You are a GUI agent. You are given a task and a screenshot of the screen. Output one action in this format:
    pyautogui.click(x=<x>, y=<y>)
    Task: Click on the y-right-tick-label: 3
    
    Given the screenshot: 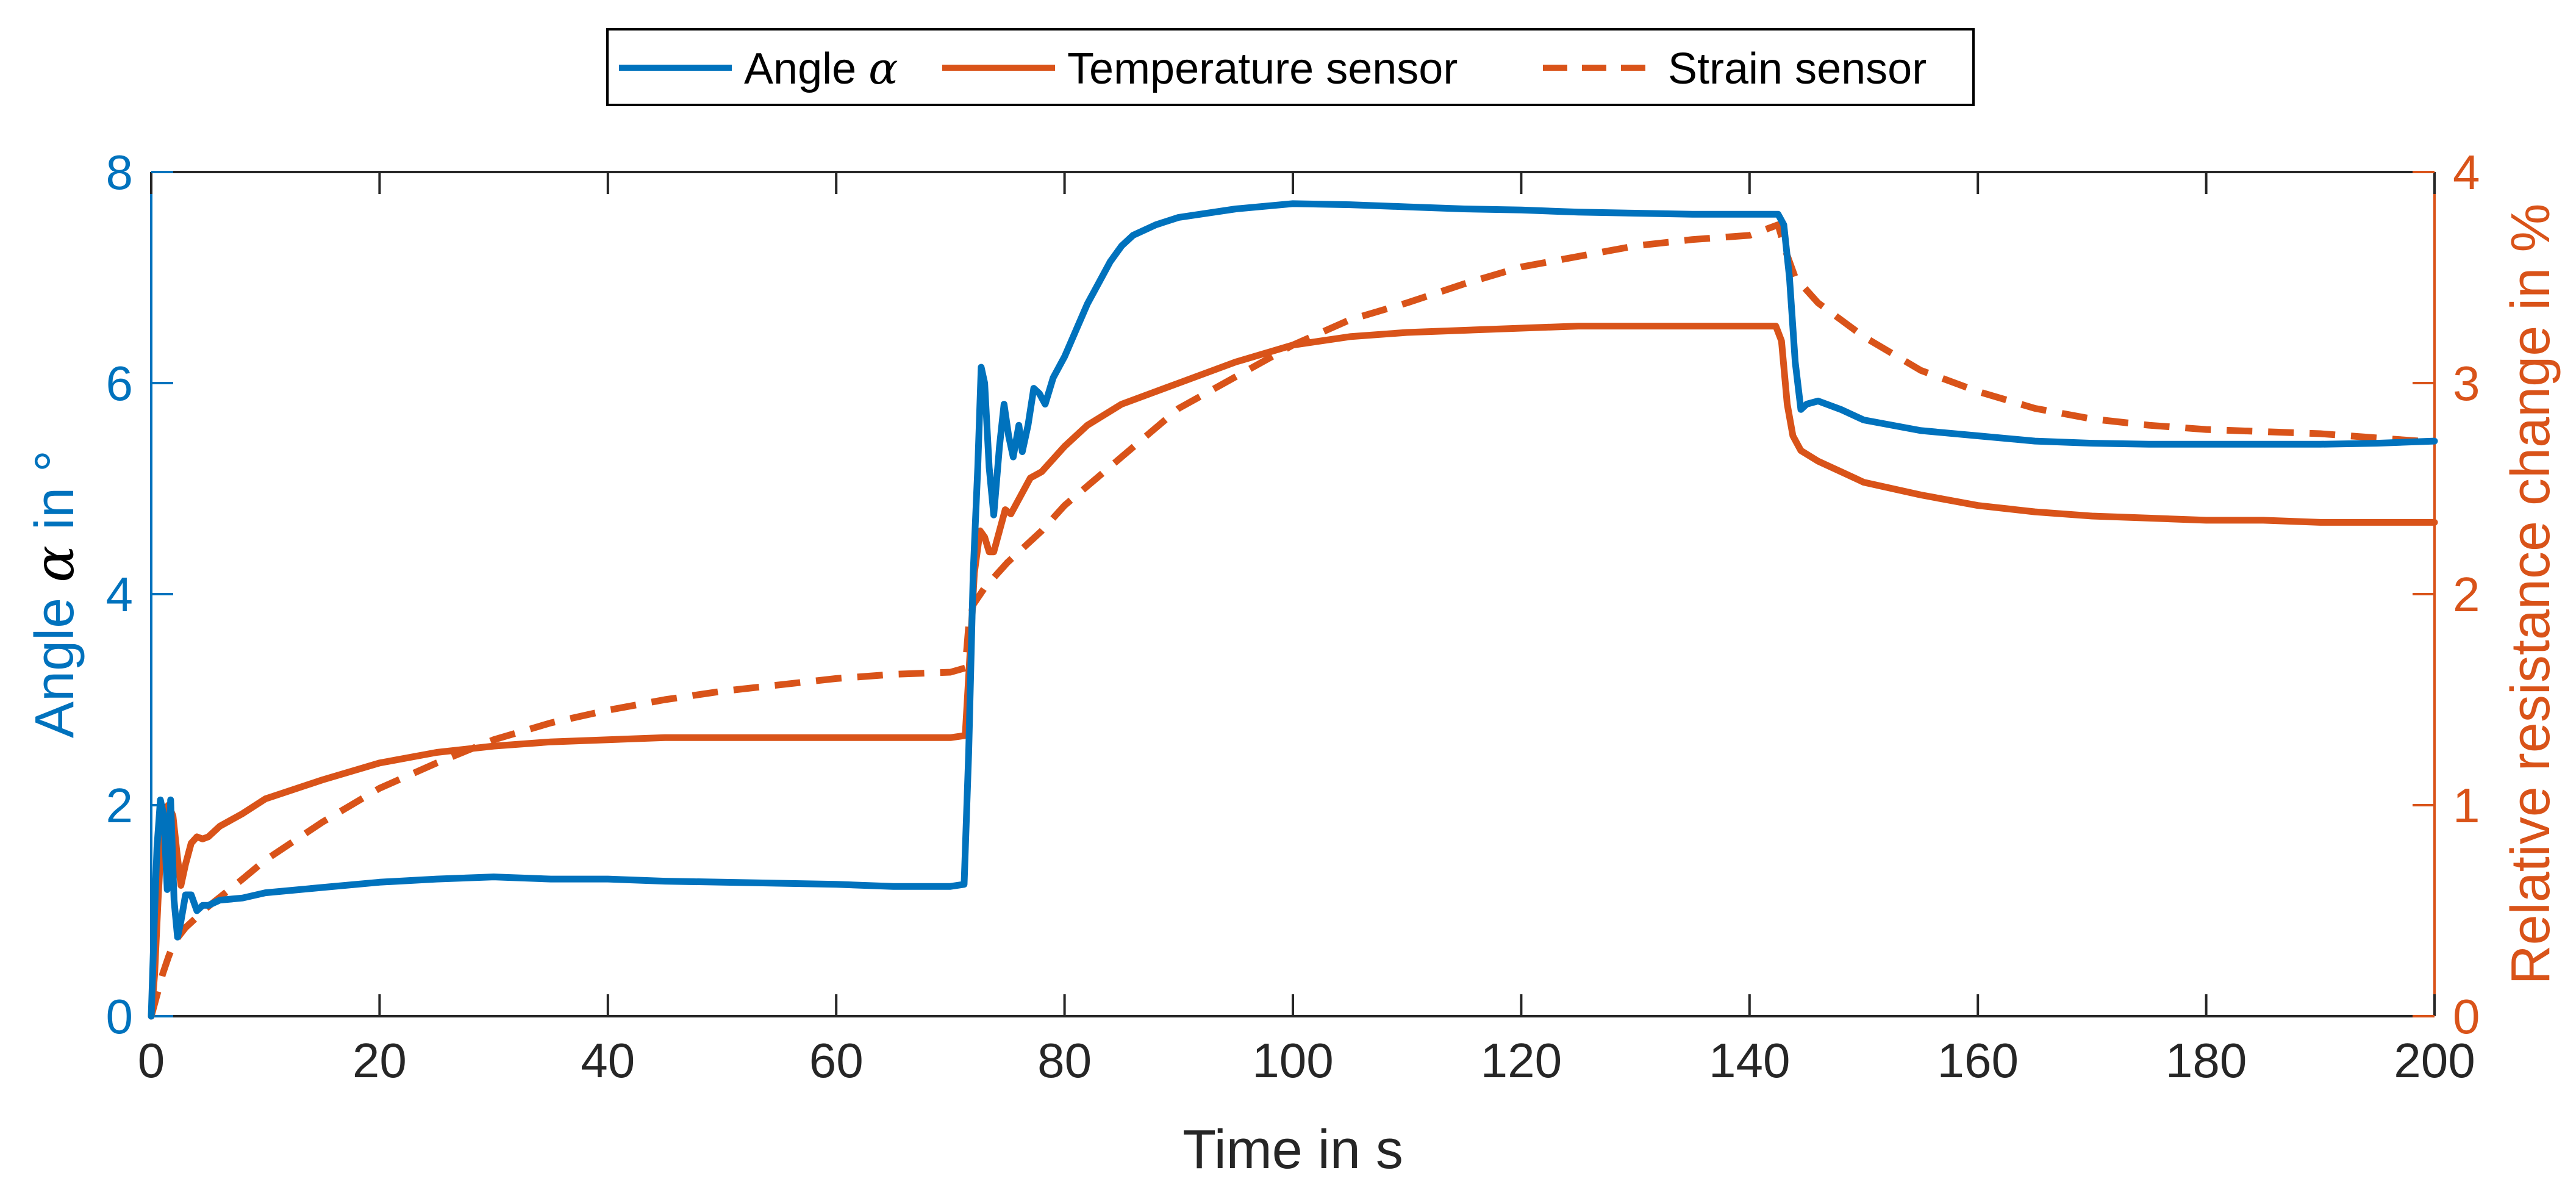 What is the action you would take?
    pyautogui.click(x=2466, y=383)
    